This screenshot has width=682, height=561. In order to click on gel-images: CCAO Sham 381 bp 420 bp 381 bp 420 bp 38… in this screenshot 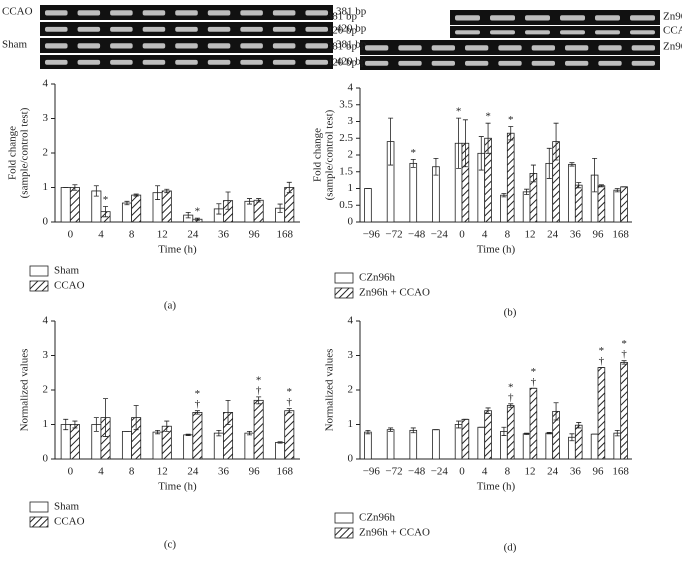, I will do `click(342, 37)`.